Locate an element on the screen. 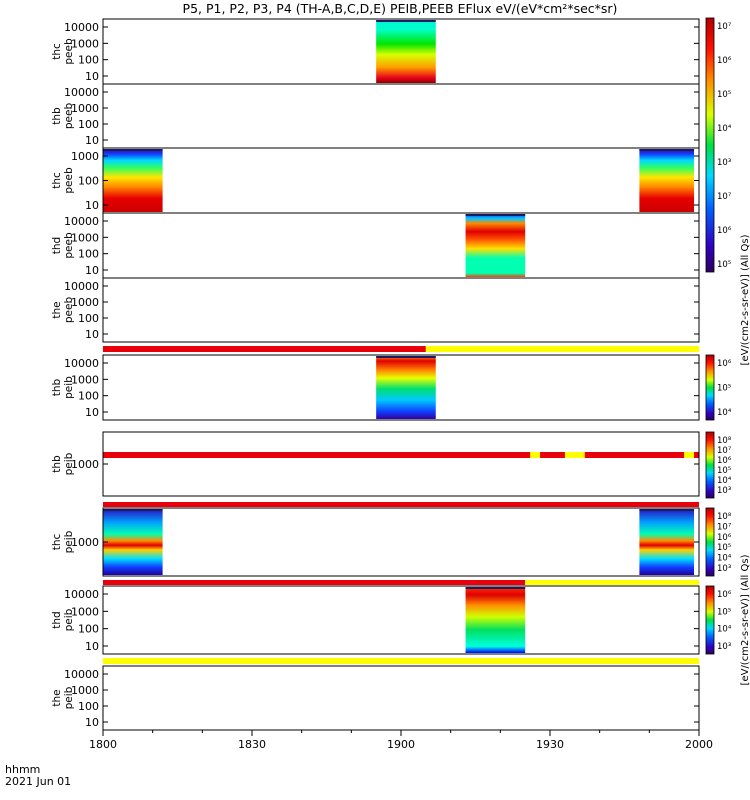  colorbar-electron-label: [eV/(cm2-s-sr-eV)] (All Qs) is located at coordinates (745, 299).